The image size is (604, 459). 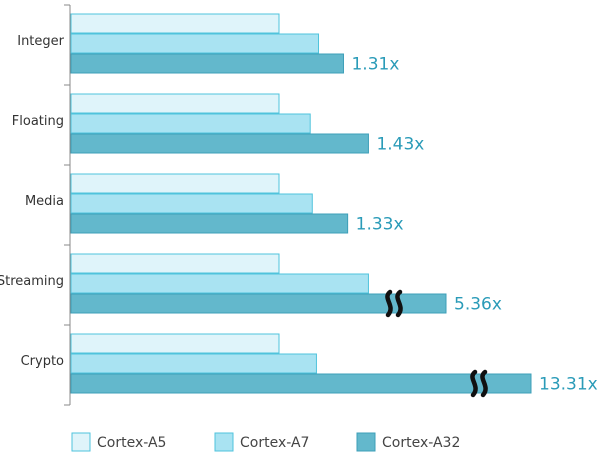 What do you see at coordinates (44, 201) in the screenshot?
I see `category-label: Media` at bounding box center [44, 201].